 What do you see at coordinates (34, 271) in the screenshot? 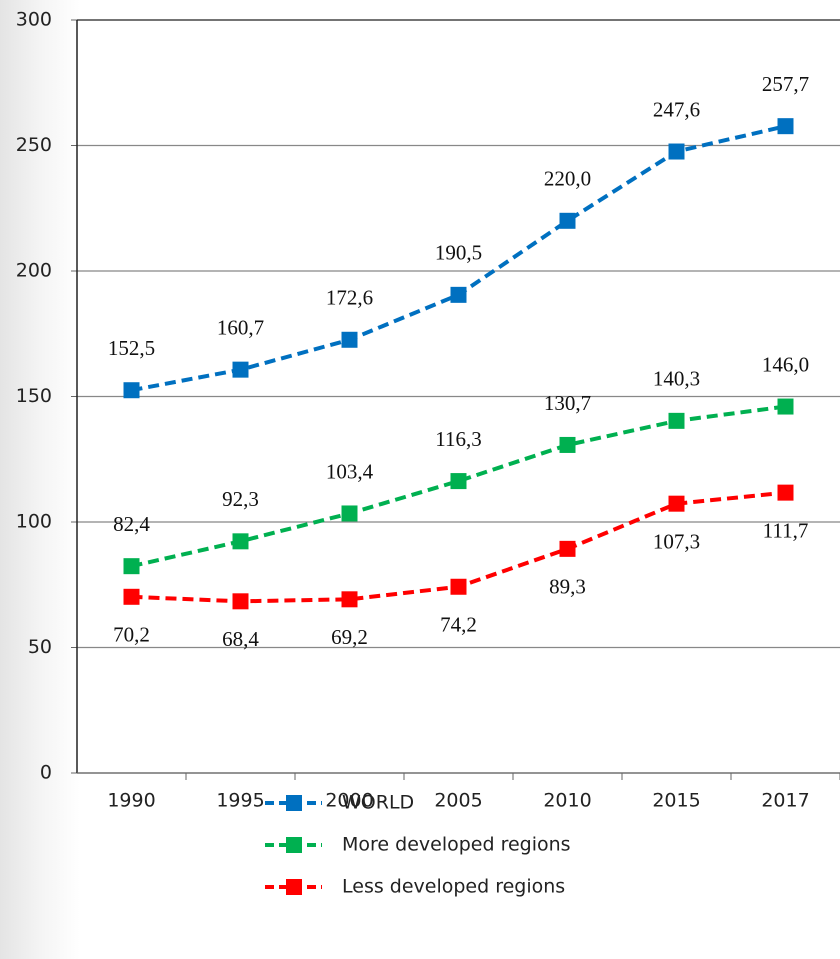
I see `y-tick-label: 200` at bounding box center [34, 271].